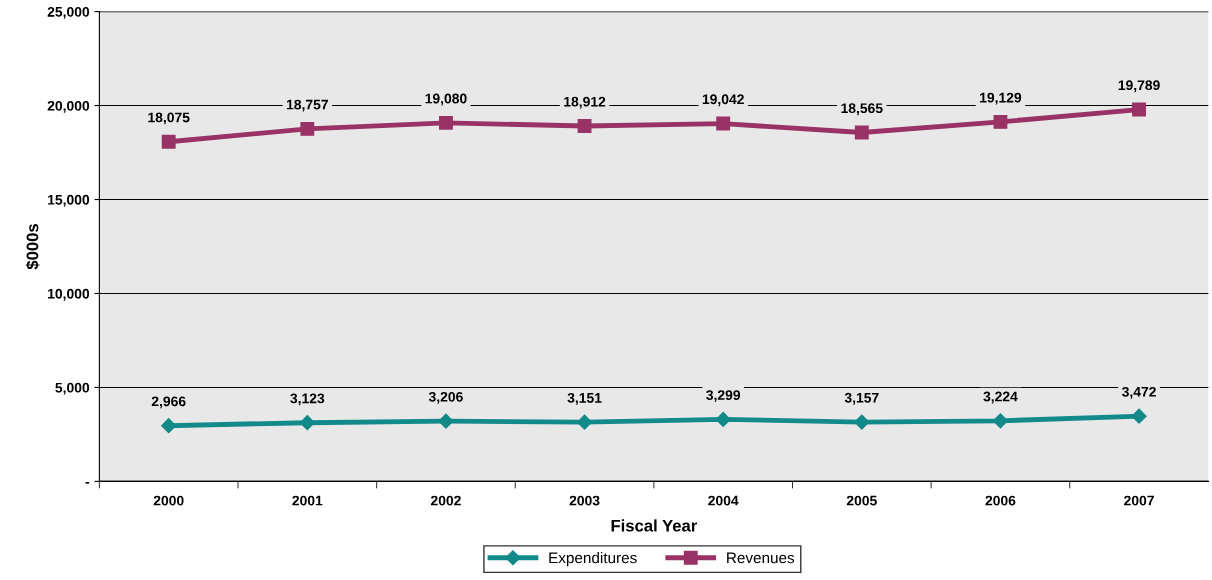 This screenshot has height=580, width=1212. What do you see at coordinates (1139, 500) in the screenshot?
I see `x-tick-label: 2007` at bounding box center [1139, 500].